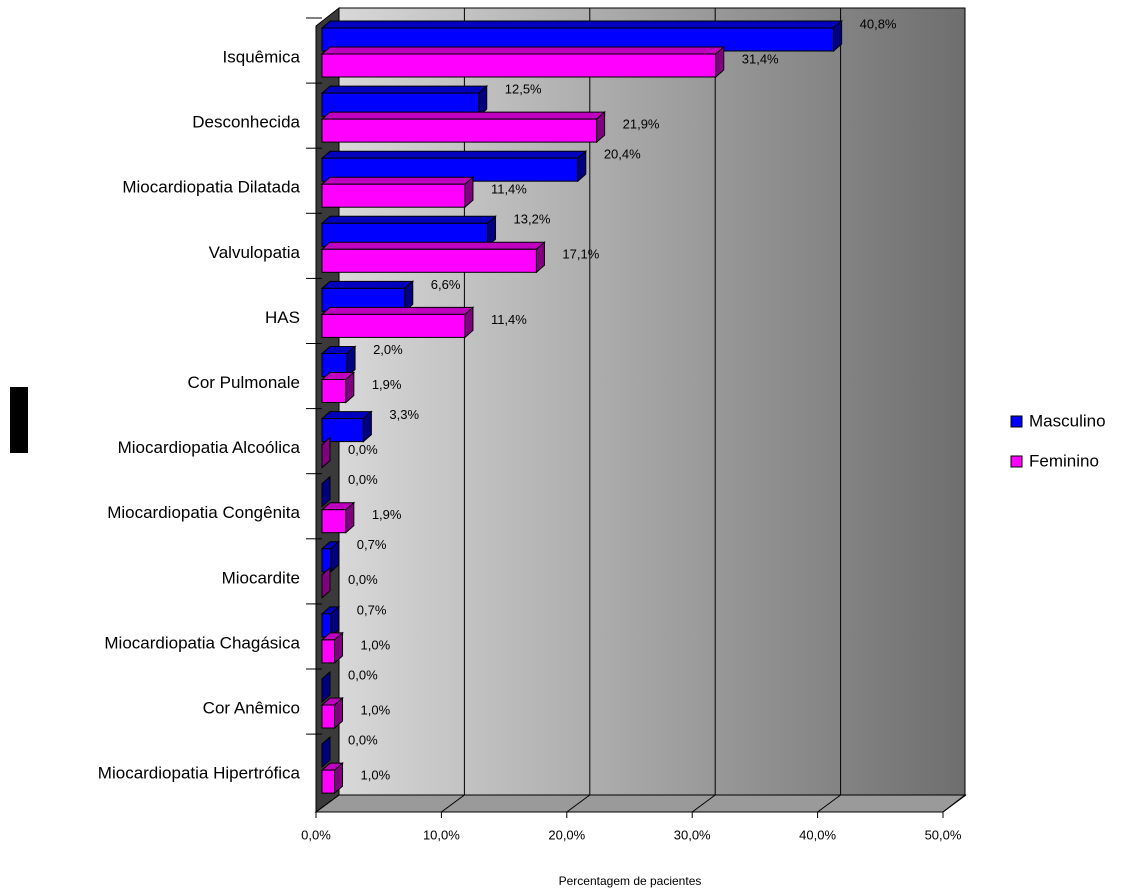 The width and height of the screenshot is (1138, 893). What do you see at coordinates (251, 707) in the screenshot?
I see `y-tick-label: Cor Anêmico` at bounding box center [251, 707].